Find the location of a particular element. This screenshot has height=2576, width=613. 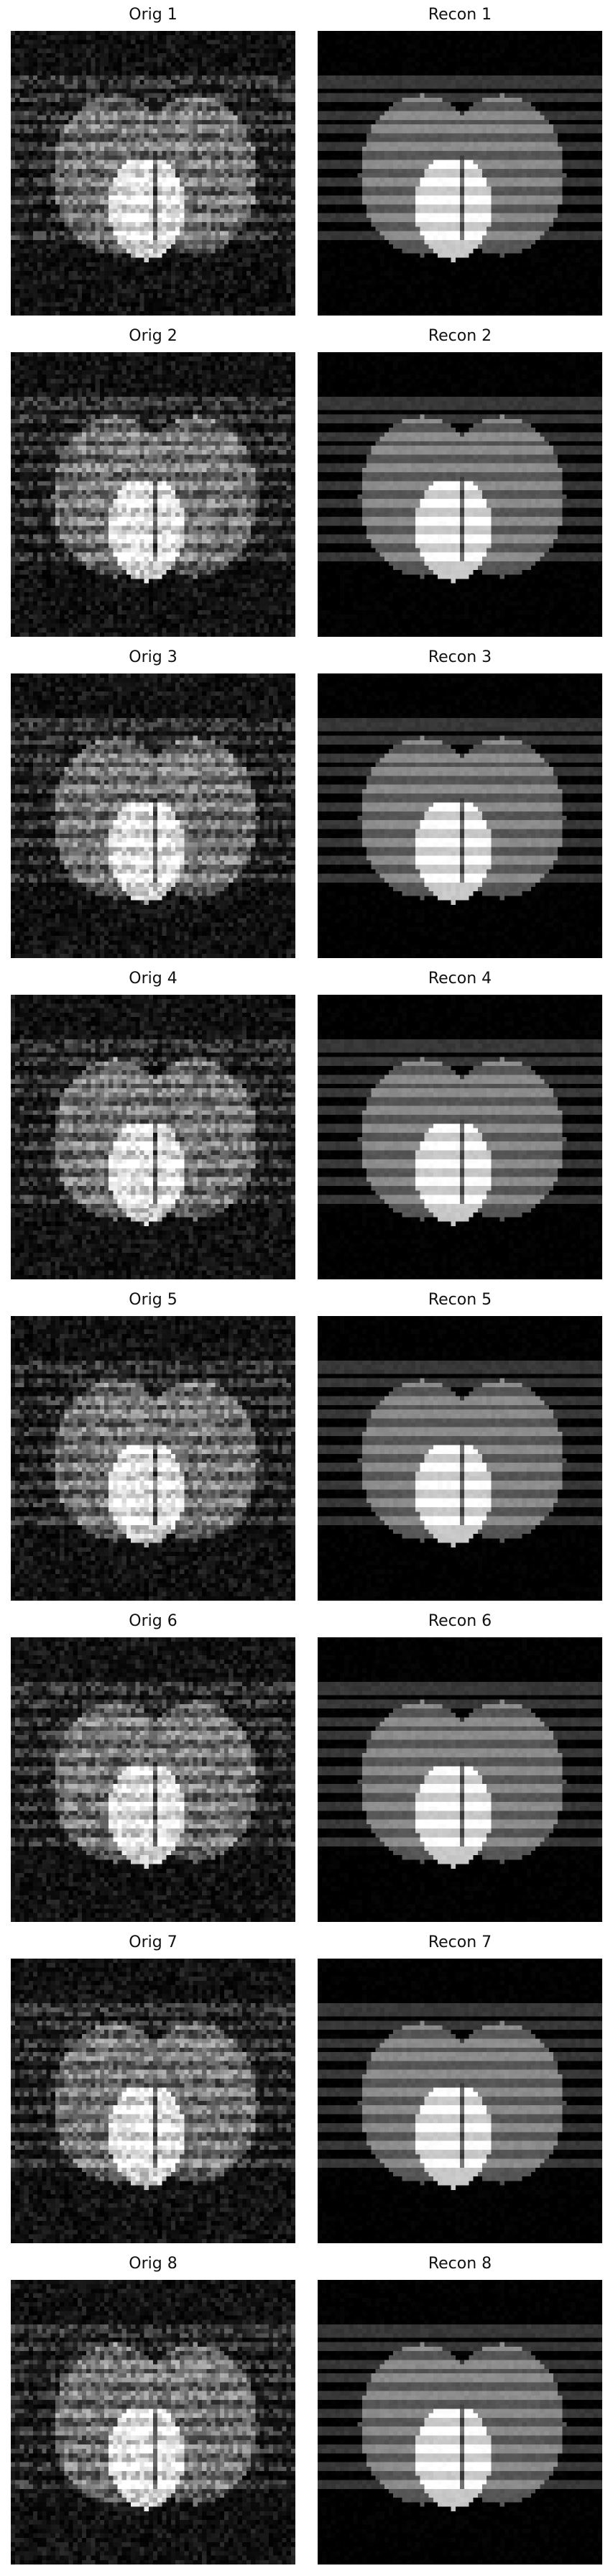

original-panel-6: Orig 6 is located at coordinates (153, 1767).